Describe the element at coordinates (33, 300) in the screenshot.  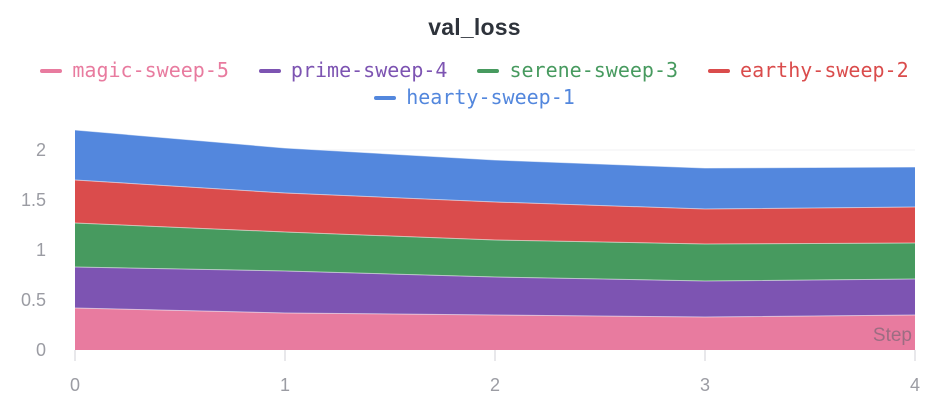
I see `y-tick-label: 0.5` at that location.